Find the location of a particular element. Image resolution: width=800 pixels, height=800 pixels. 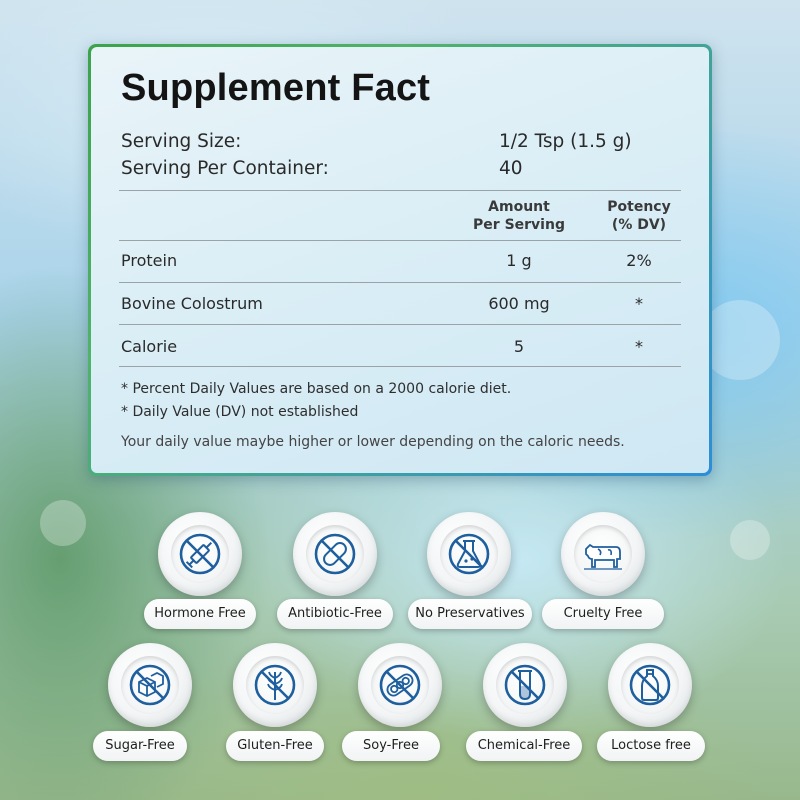

badge-label: Sugar-Free is located at coordinates (140, 746).